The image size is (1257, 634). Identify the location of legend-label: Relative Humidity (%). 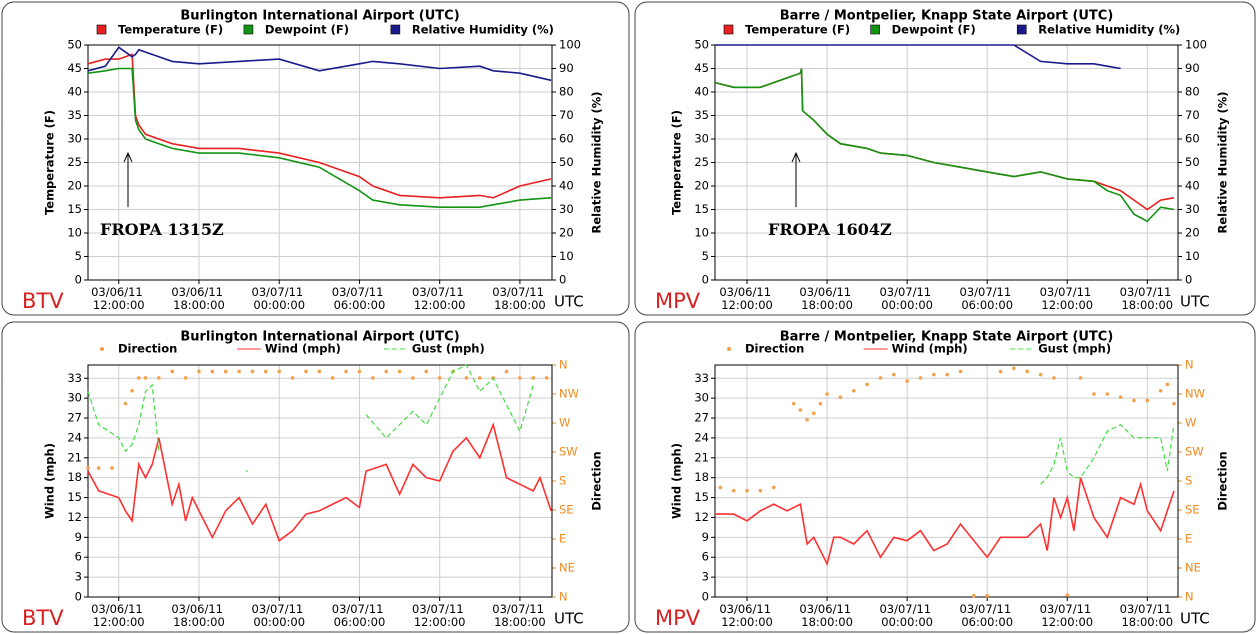
(1109, 30).